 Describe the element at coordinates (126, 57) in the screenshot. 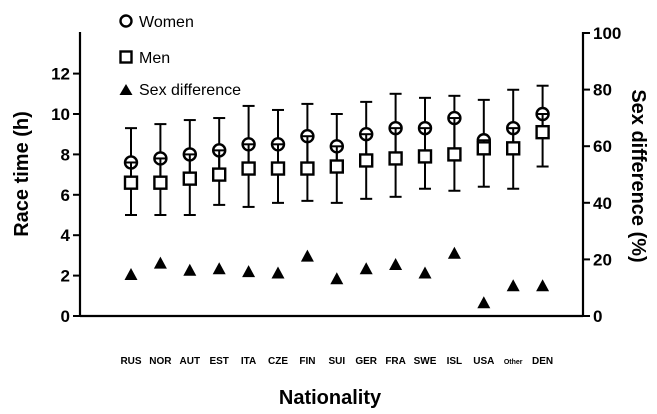

I see `legend-men-marker` at that location.